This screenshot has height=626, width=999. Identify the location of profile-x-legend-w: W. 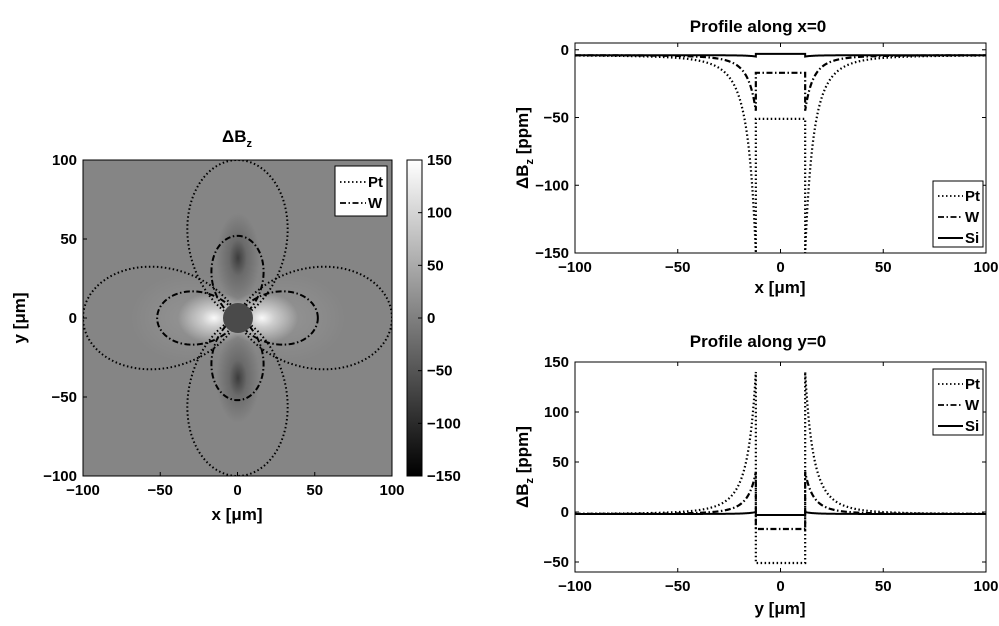
(972, 217).